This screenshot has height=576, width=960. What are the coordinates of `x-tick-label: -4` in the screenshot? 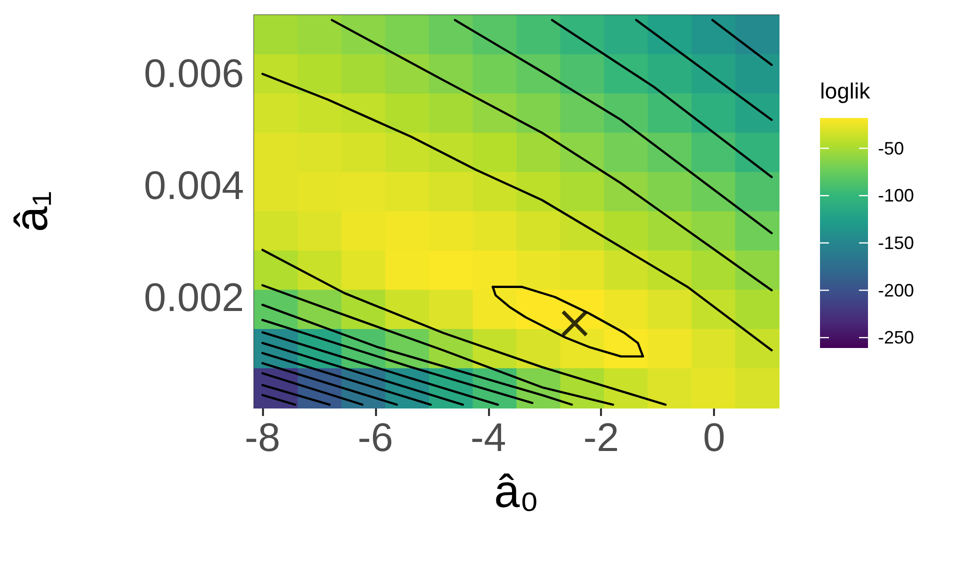 It's located at (488, 438).